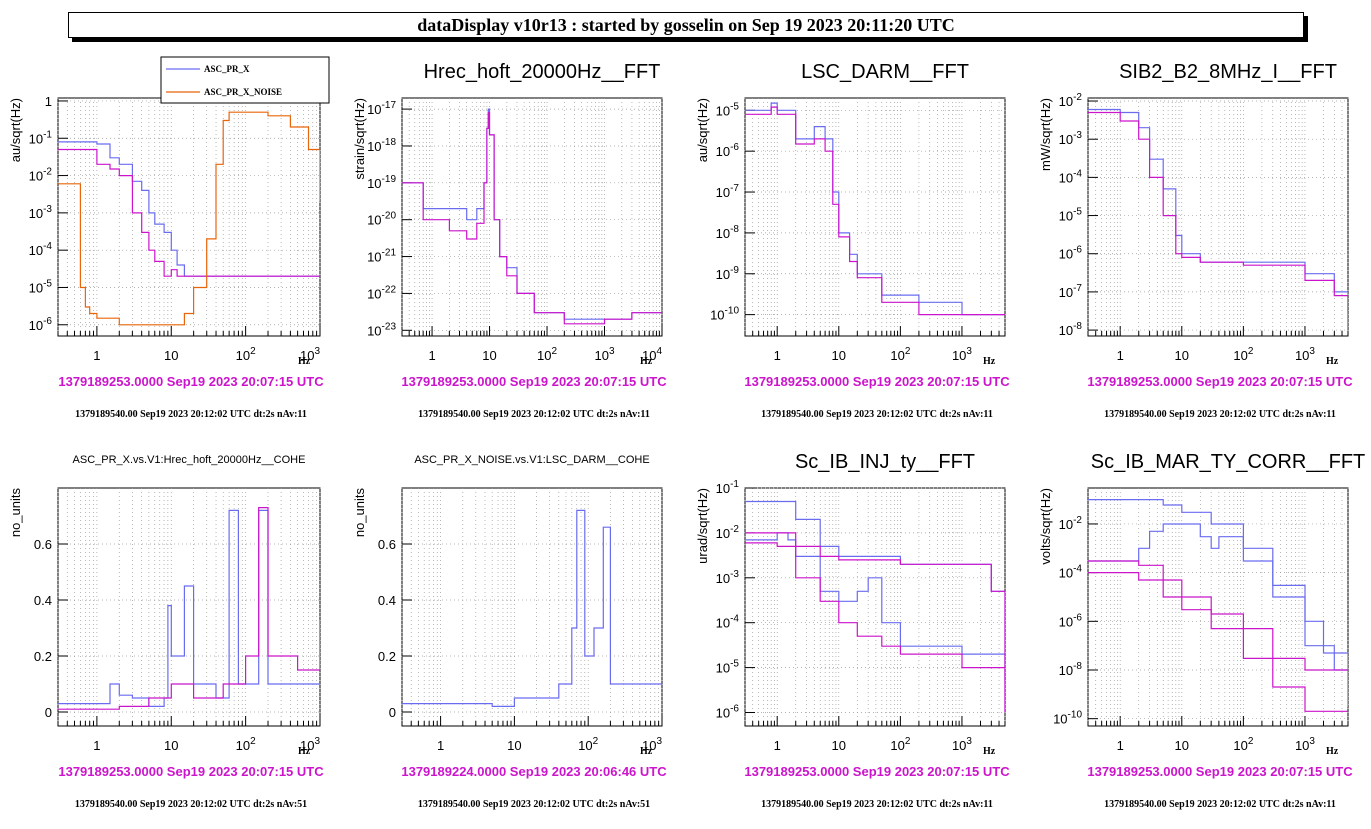 This screenshot has height=829, width=1371. What do you see at coordinates (1228, 72) in the screenshot?
I see `panel-title: SIB2_B2_8MHz_I__FFT` at bounding box center [1228, 72].